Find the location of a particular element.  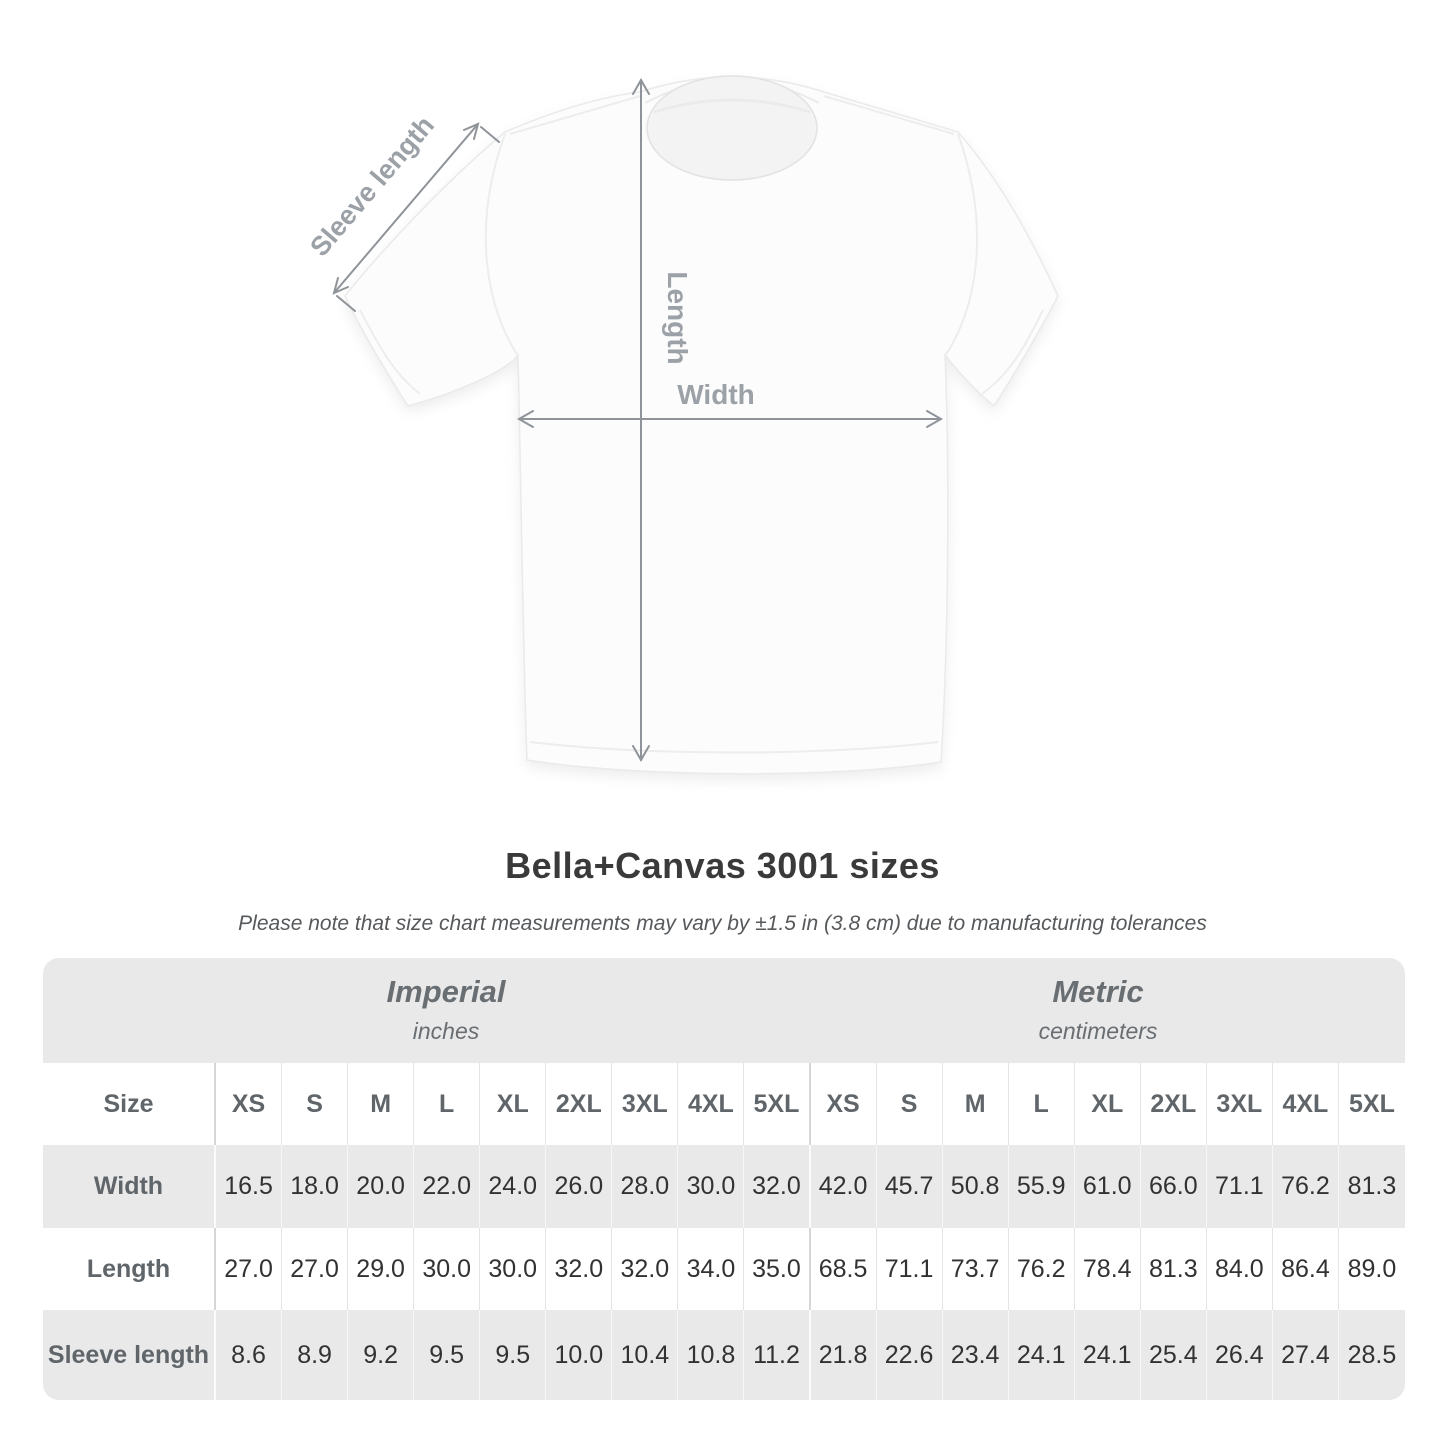

value-cell: 26.0 is located at coordinates (579, 1186).